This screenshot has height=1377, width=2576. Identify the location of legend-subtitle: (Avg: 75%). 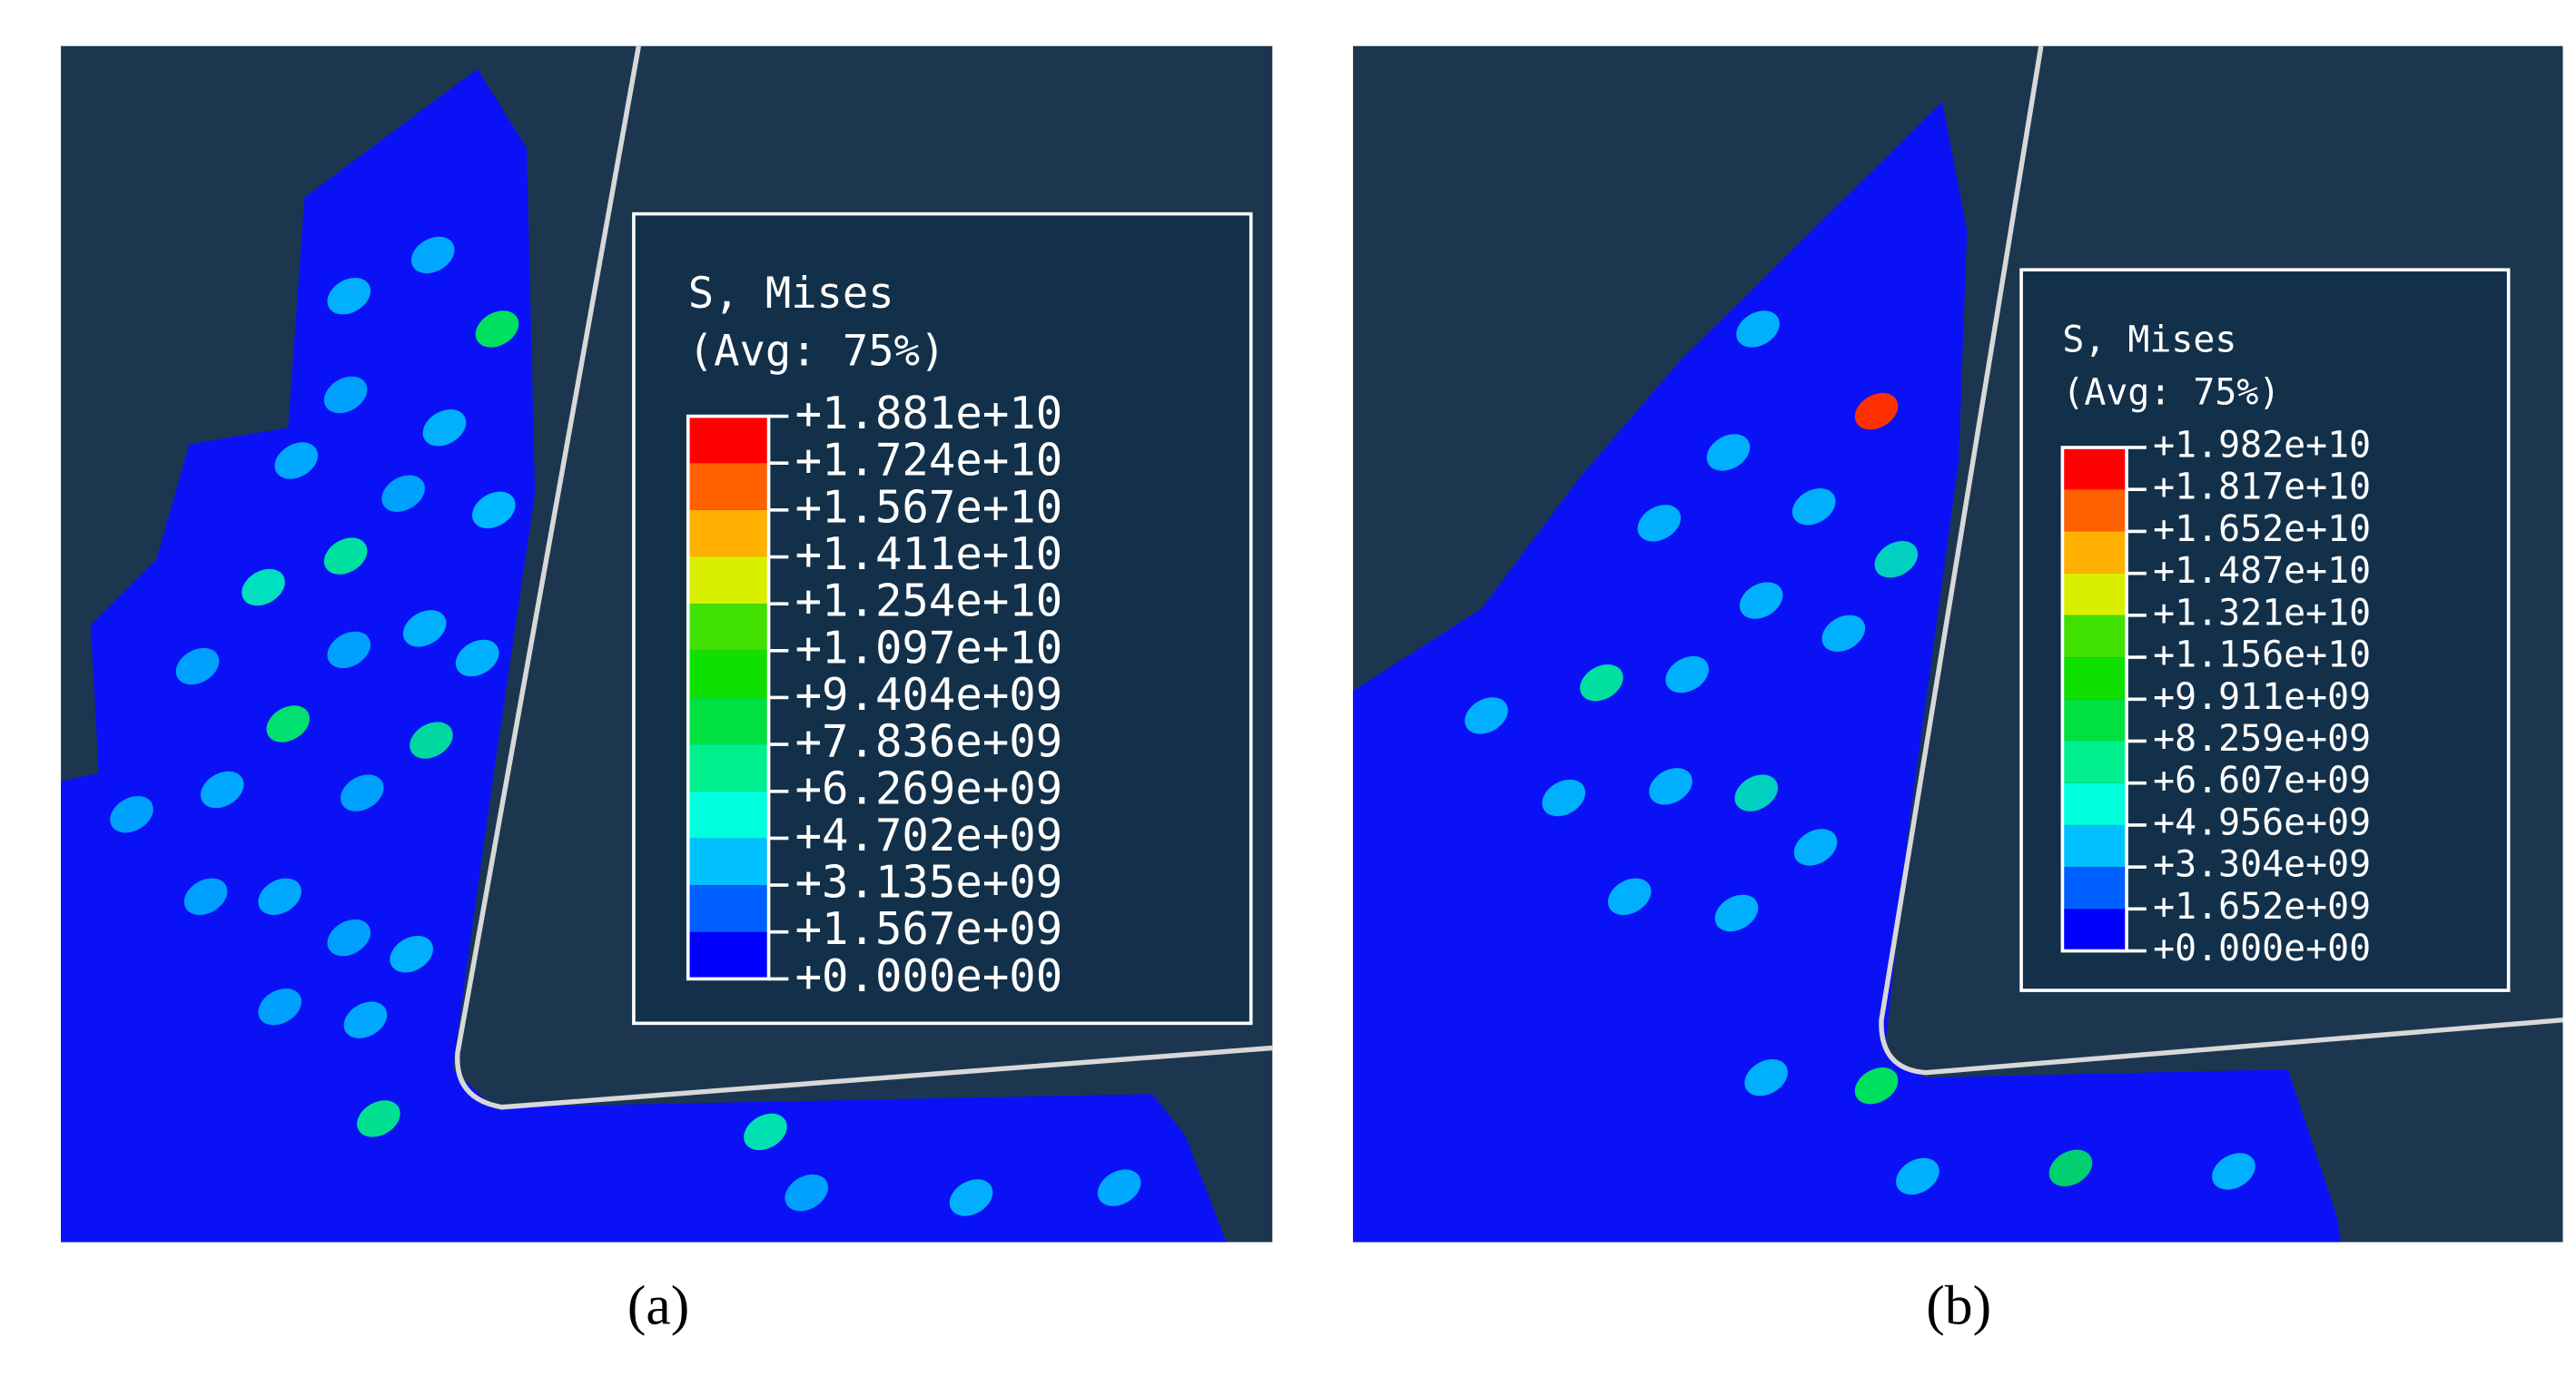
(2171, 392).